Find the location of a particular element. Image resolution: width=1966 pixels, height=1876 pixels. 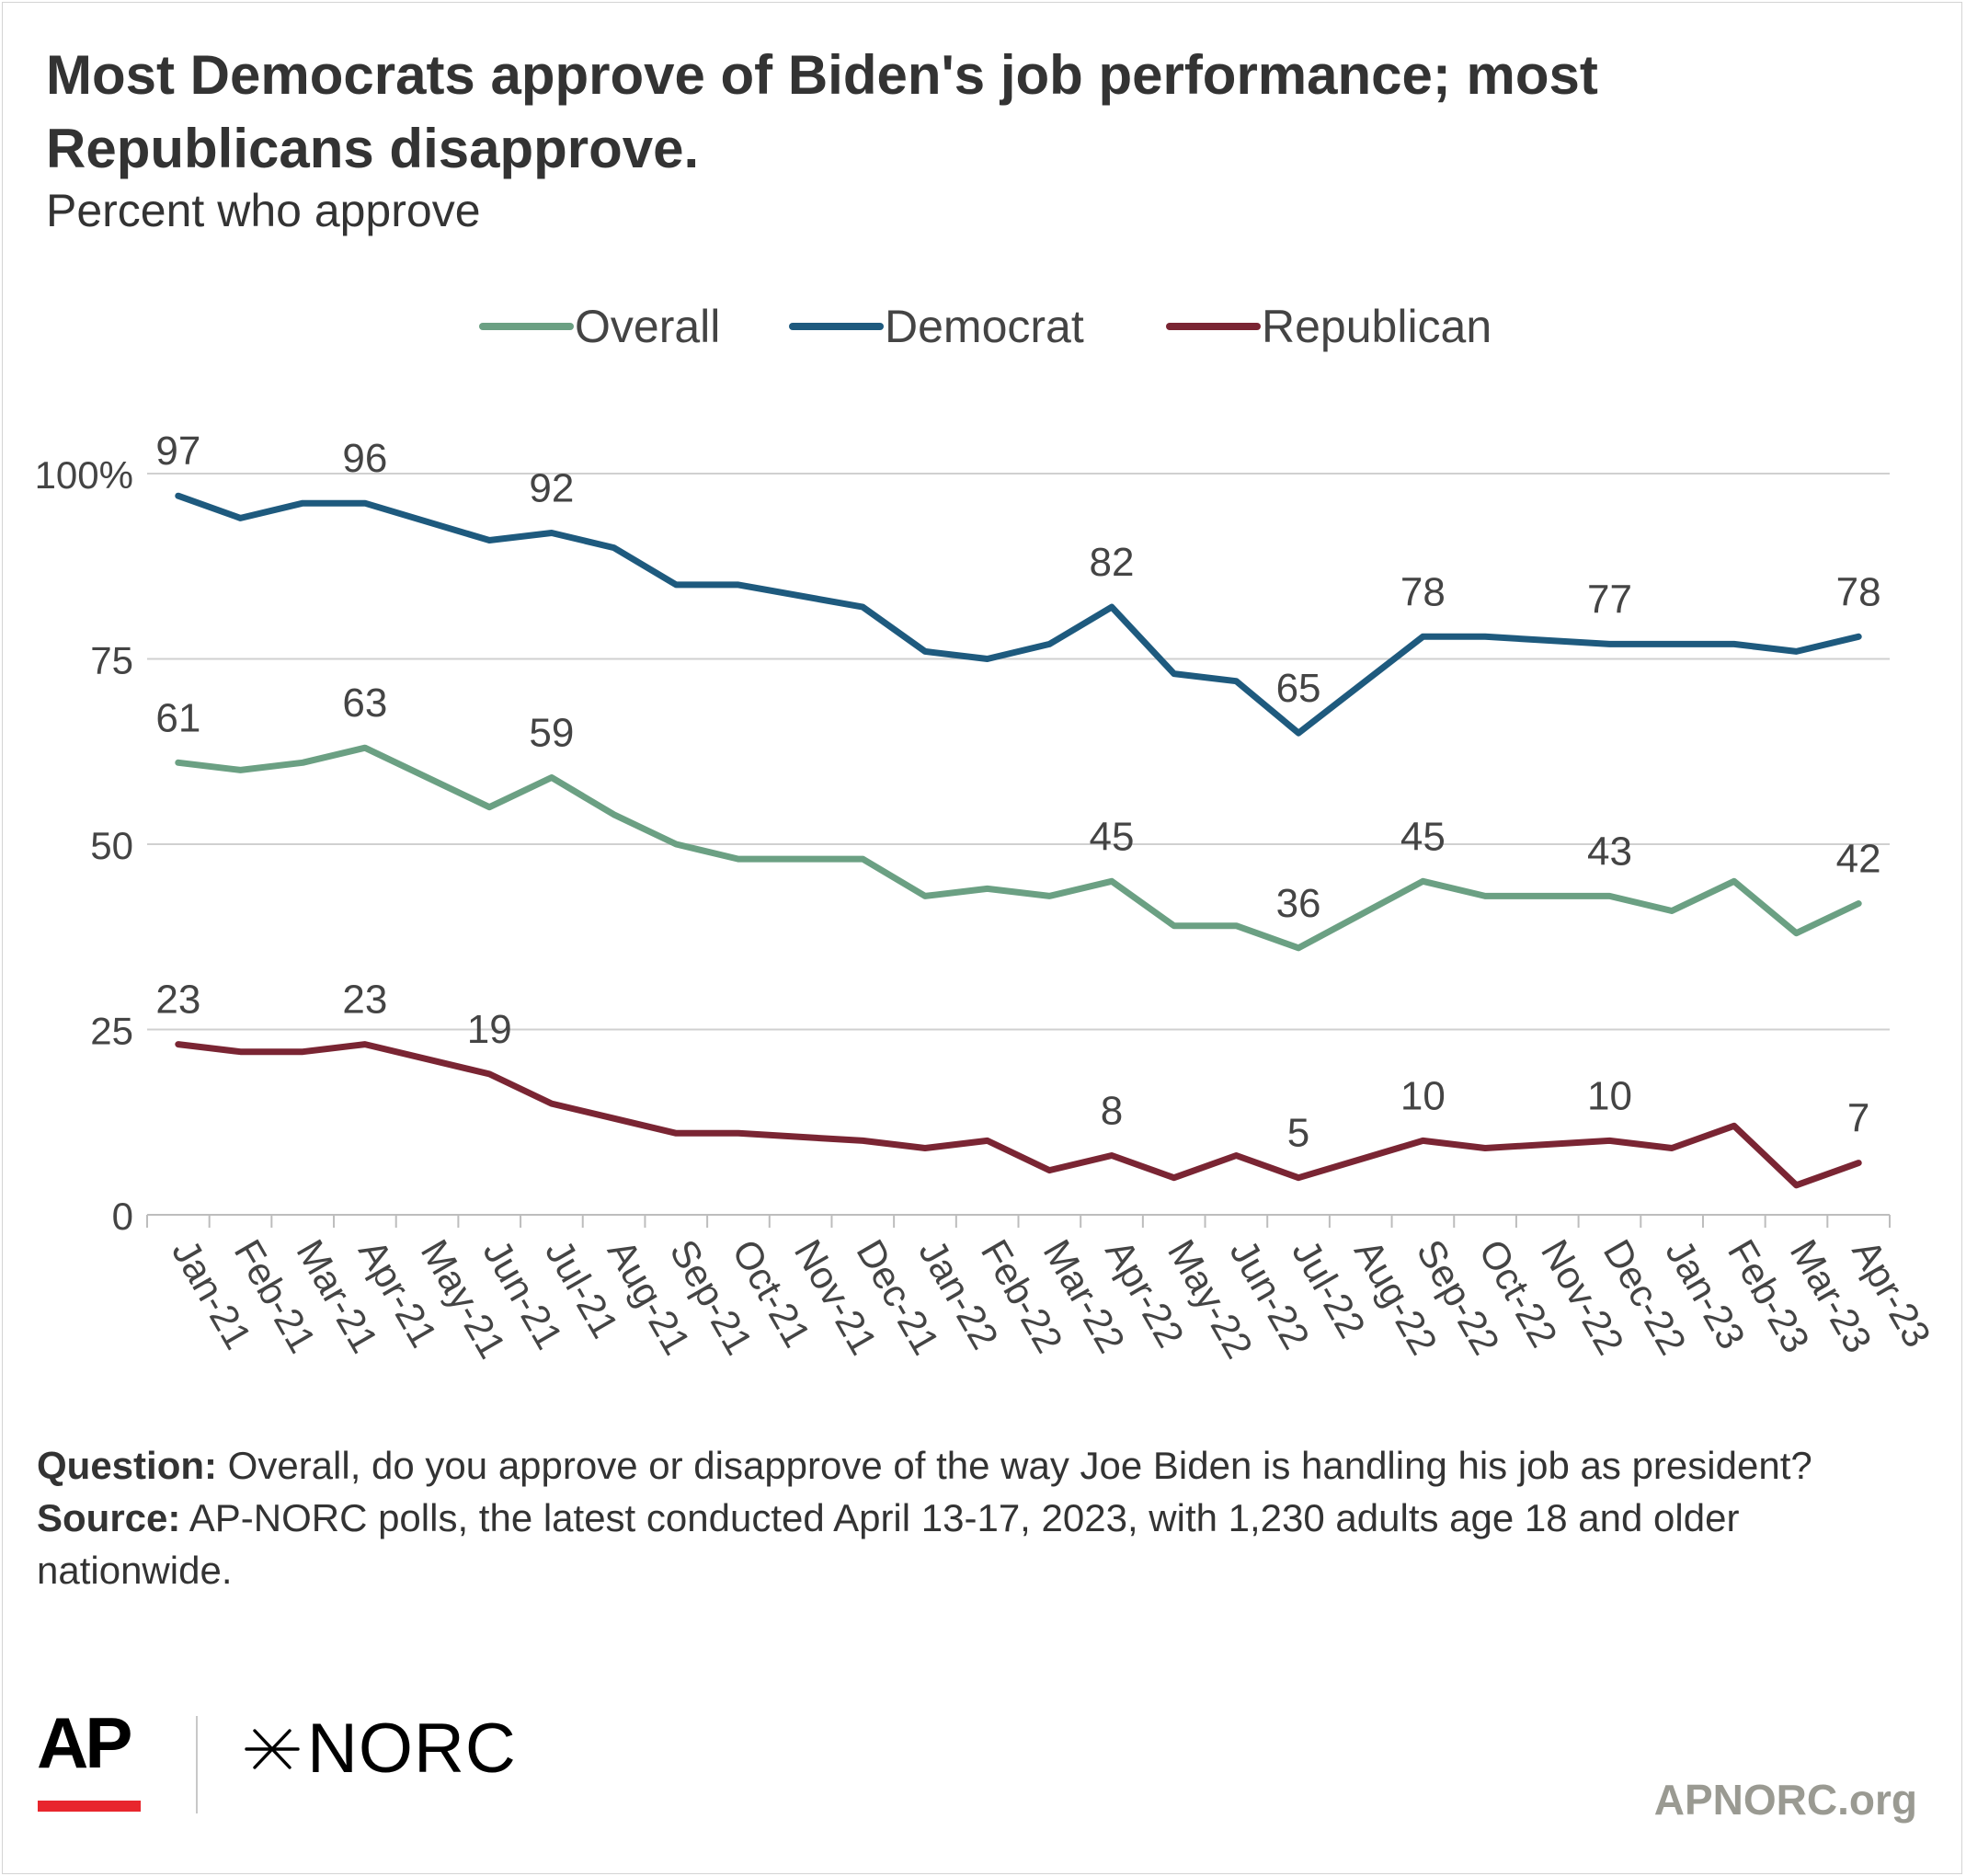

chart-legend: Overall Democrat Republican is located at coordinates (985, 326).